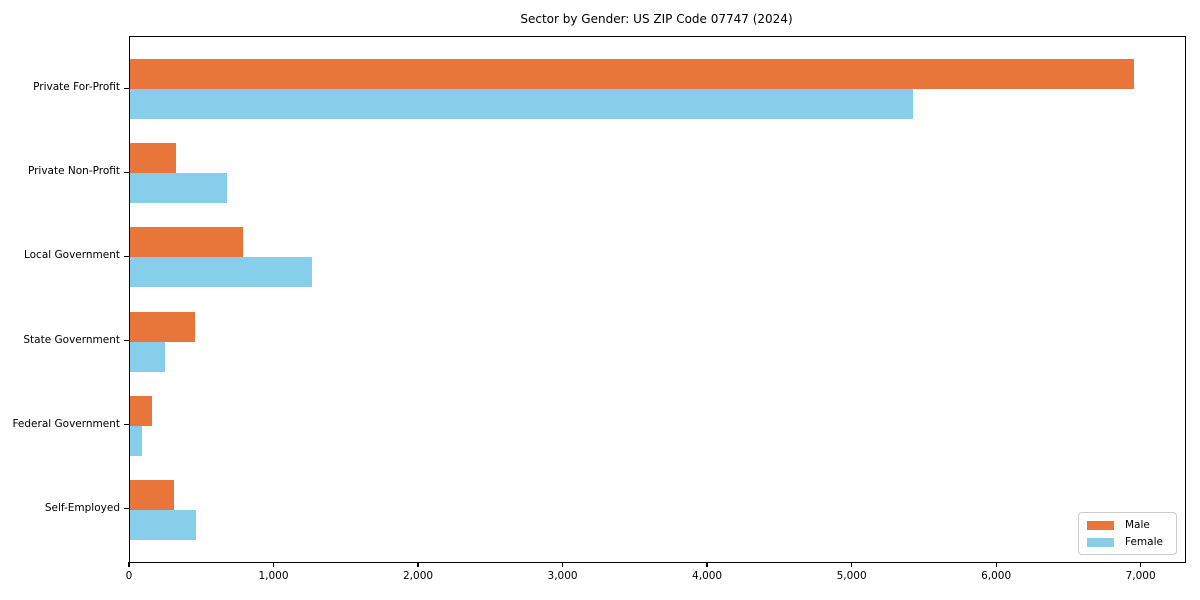 This screenshot has width=1200, height=600. I want to click on x-tick-label: 0, so click(129, 576).